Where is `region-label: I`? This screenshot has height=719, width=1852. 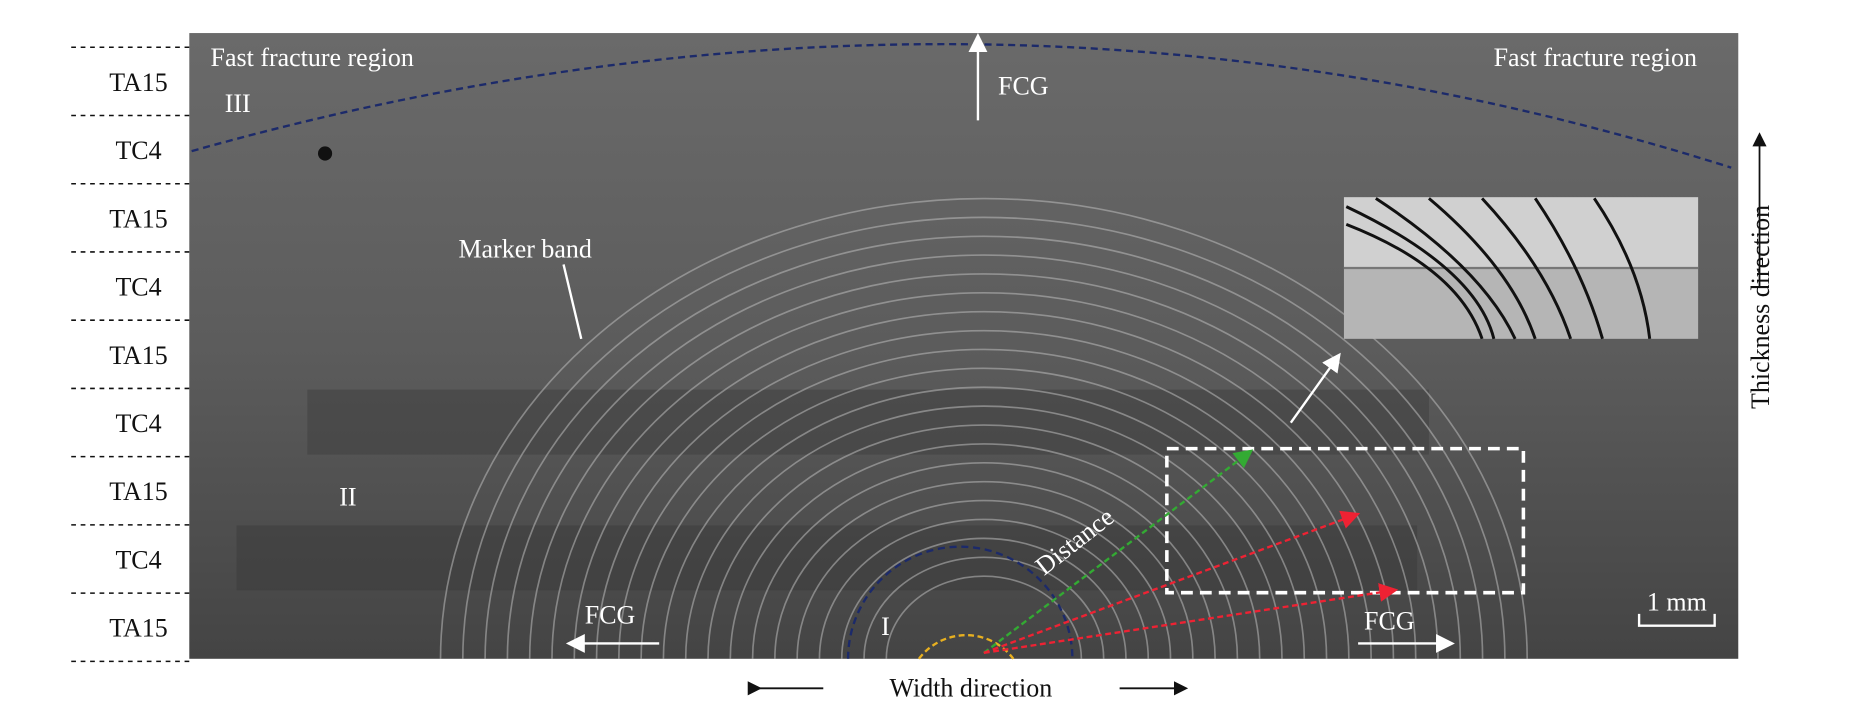 region-label: I is located at coordinates (885, 626).